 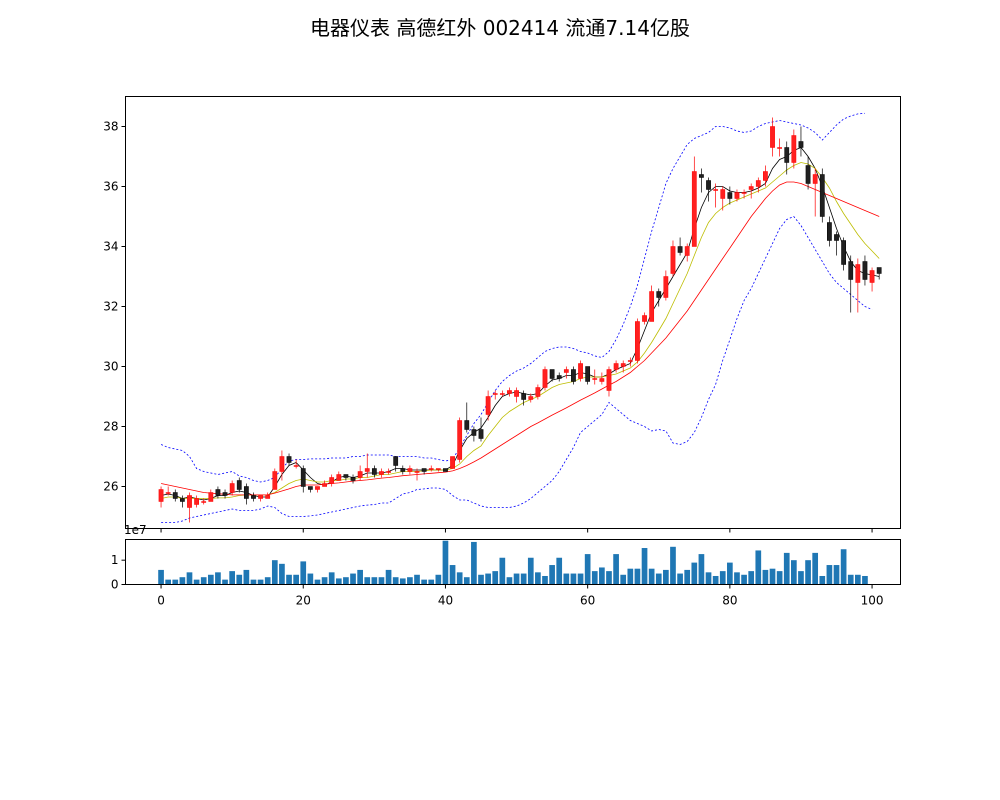 I want to click on volume-x-tick-label: 100, so click(x=872, y=601).